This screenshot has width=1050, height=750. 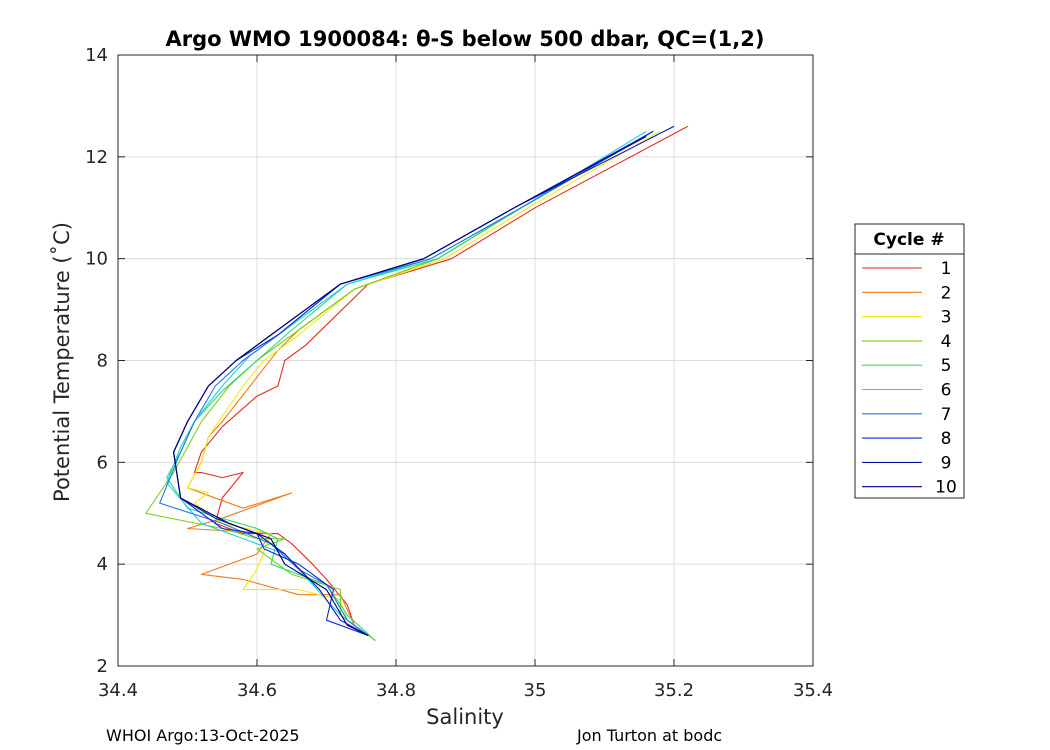 I want to click on legend-label-cycle-7: 7, so click(x=946, y=415).